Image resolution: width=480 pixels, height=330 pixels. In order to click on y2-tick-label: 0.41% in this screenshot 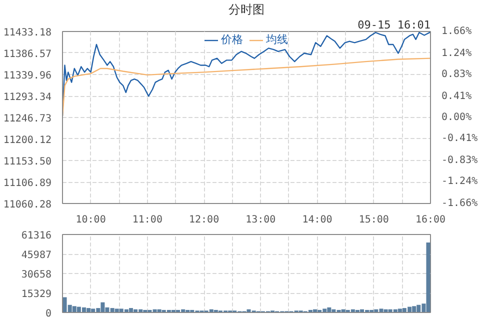, I will do `click(457, 96)`.